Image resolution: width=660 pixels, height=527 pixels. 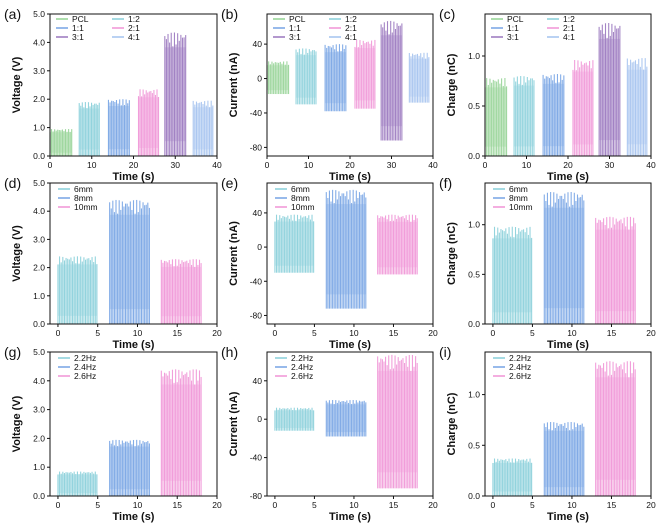 I want to click on series-2.4Hz, so click(x=346, y=418).